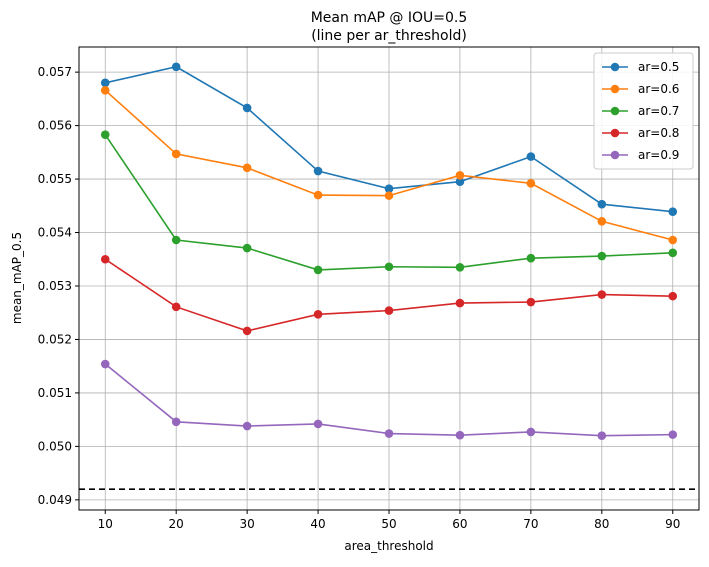 The width and height of the screenshot is (709, 567). Describe the element at coordinates (55, 446) in the screenshot. I see `y-tick-label: 0.050` at that location.